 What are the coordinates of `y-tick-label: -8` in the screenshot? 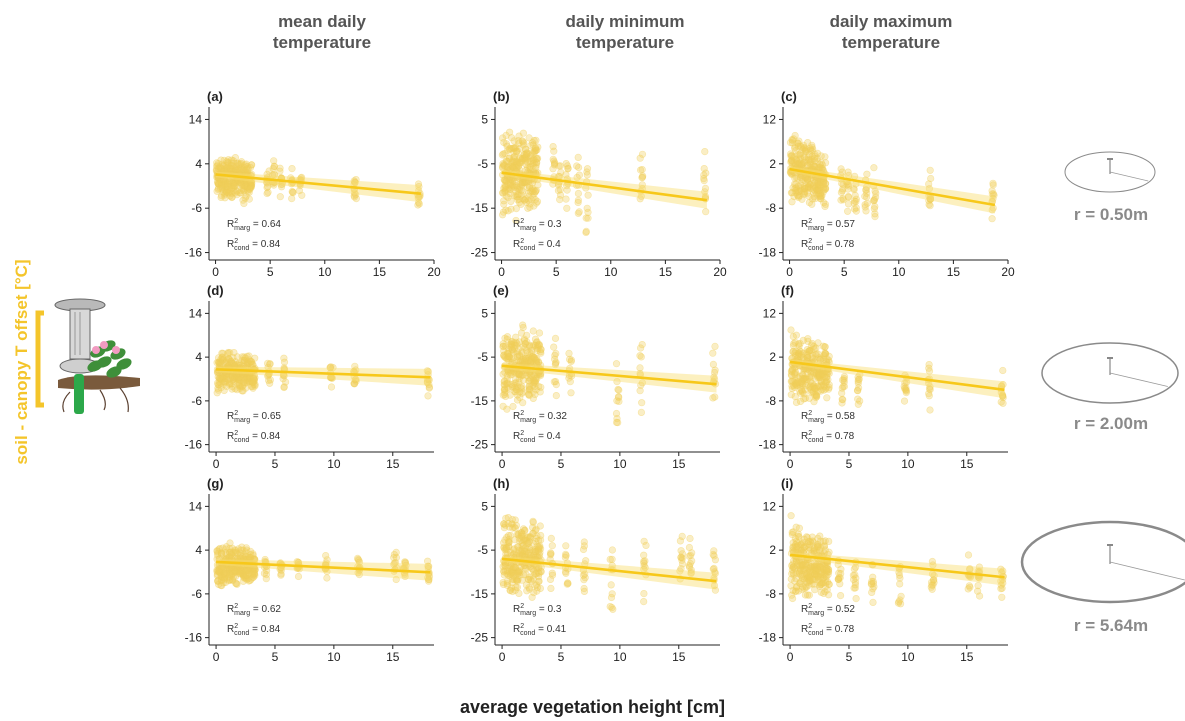 It's located at (770, 208).